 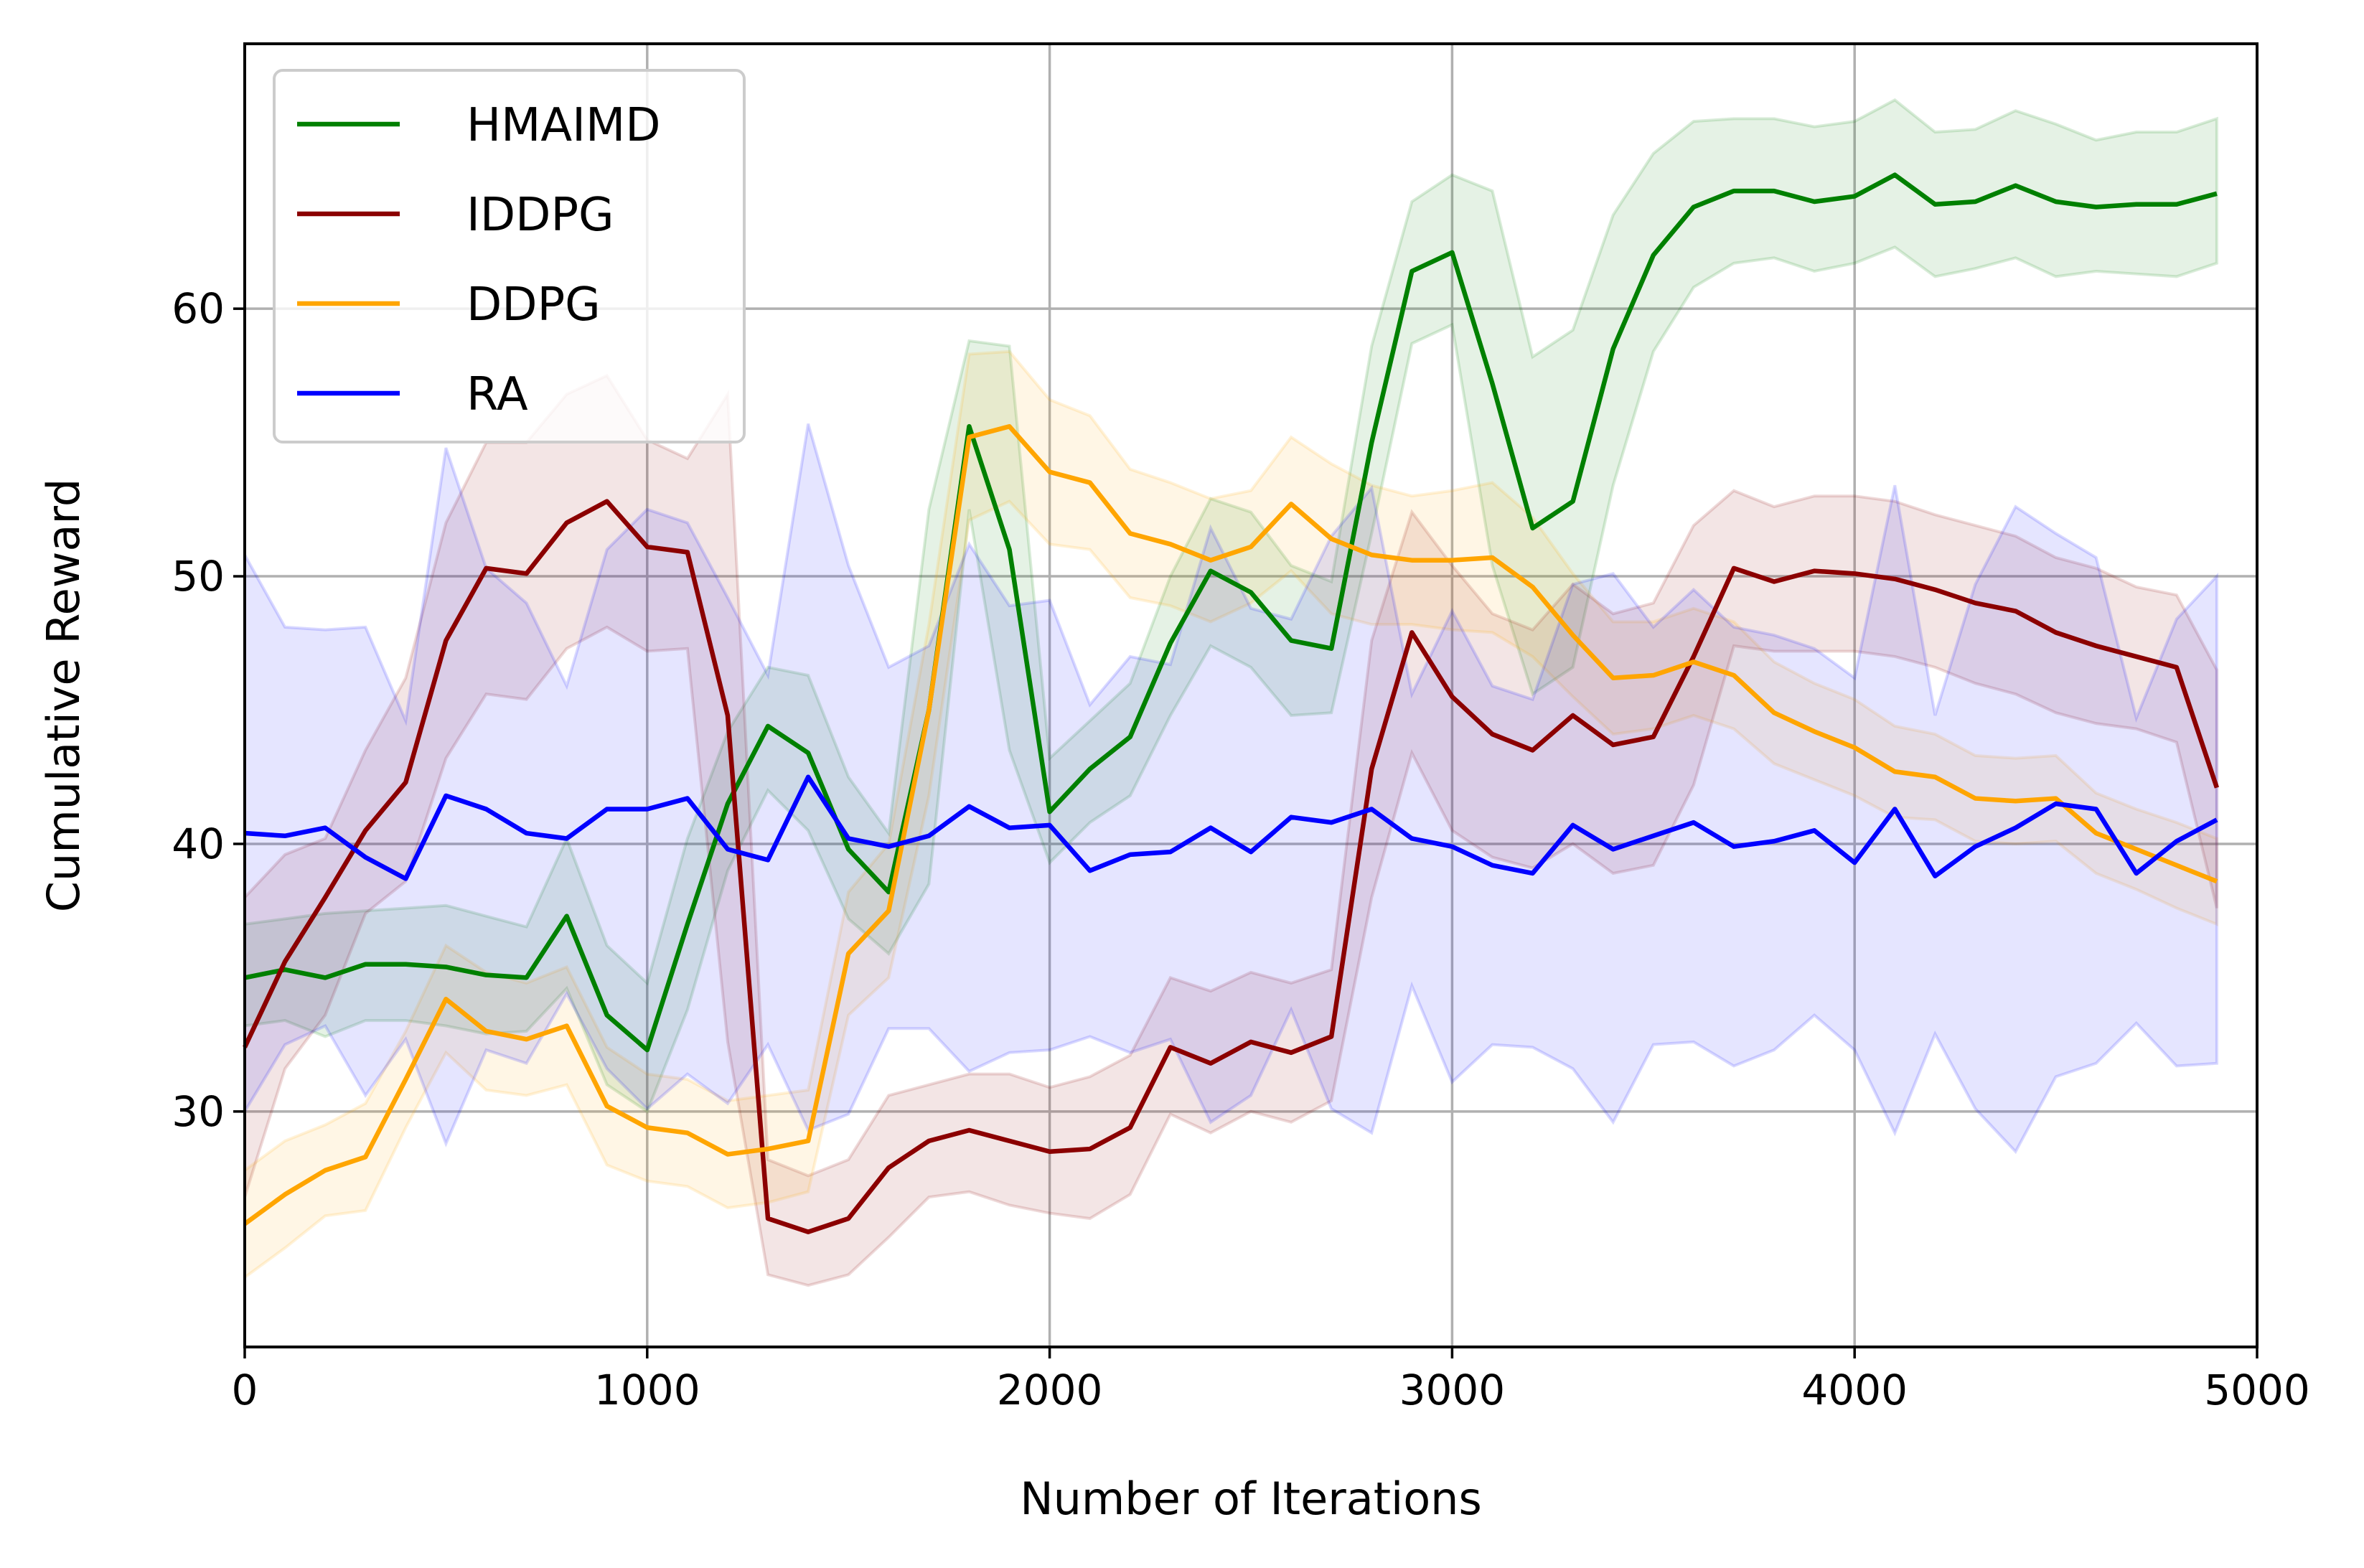 What do you see at coordinates (198, 1111) in the screenshot?
I see `y-tick-label-0: 30` at bounding box center [198, 1111].